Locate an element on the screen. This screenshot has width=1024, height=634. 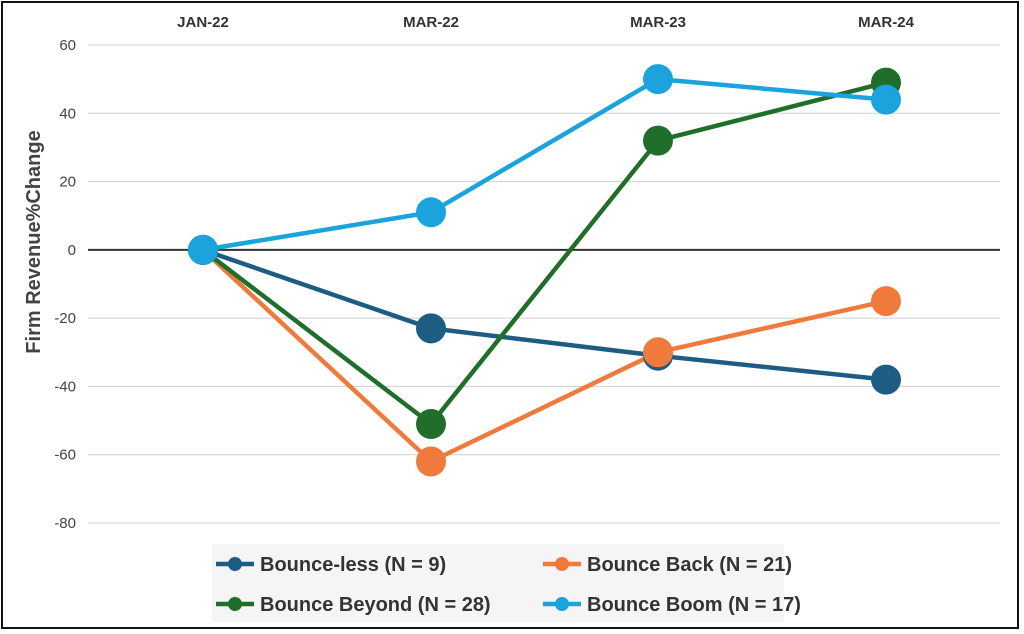
legend-label: Bounce Boom (N = 17) is located at coordinates (694, 605).